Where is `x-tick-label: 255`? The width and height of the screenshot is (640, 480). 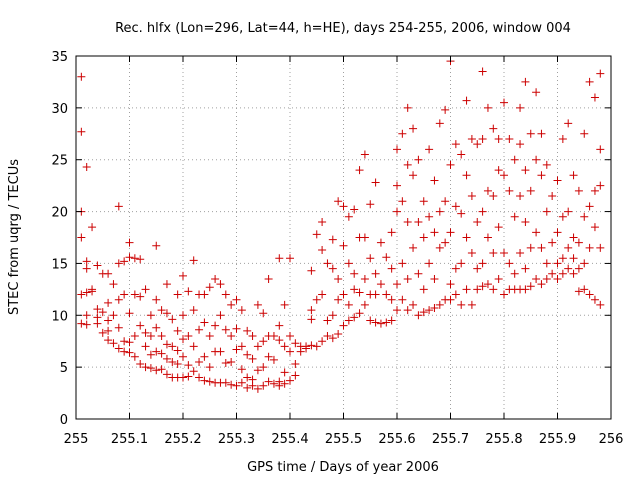 x-tick-label: 255 is located at coordinates (76, 439).